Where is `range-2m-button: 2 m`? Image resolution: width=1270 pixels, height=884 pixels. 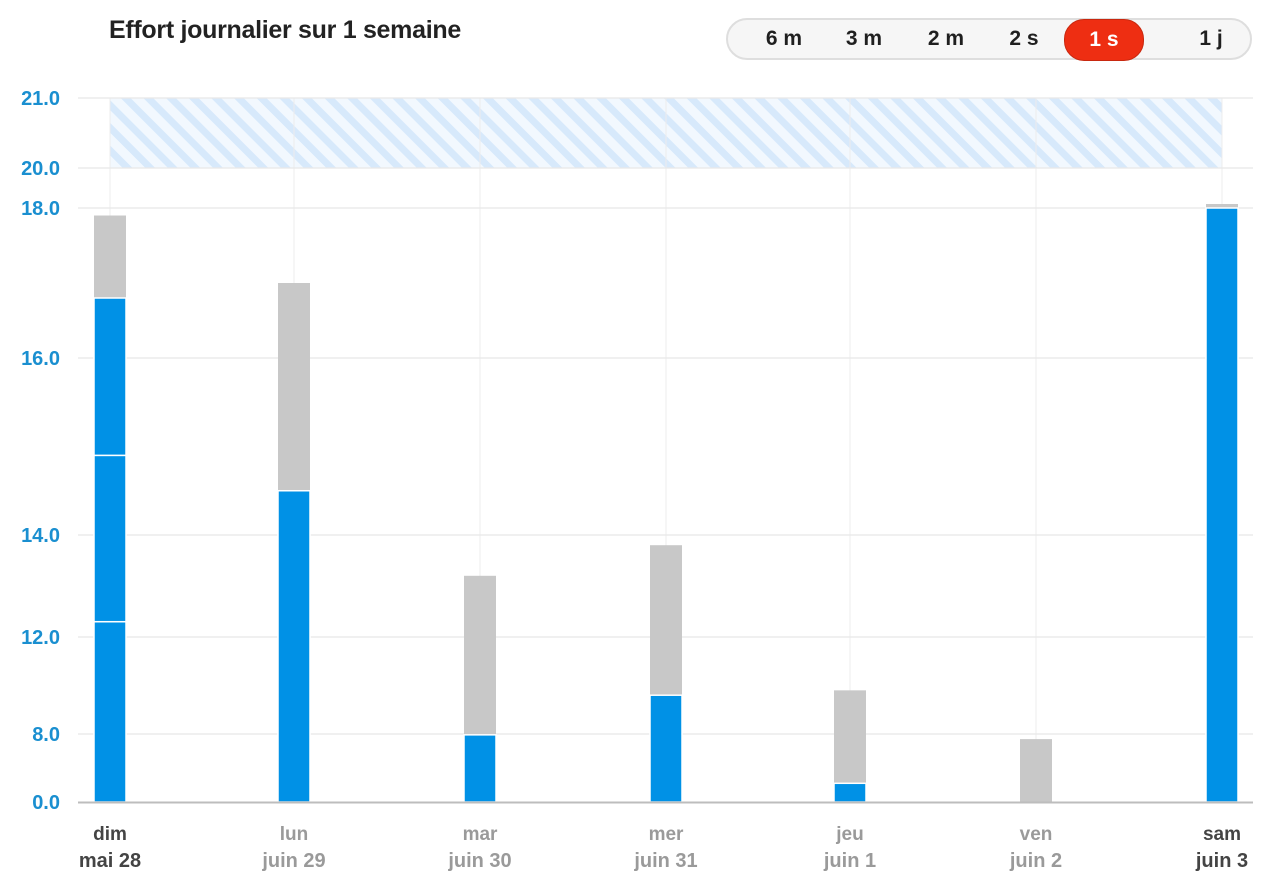 range-2m-button: 2 m is located at coordinates (946, 38).